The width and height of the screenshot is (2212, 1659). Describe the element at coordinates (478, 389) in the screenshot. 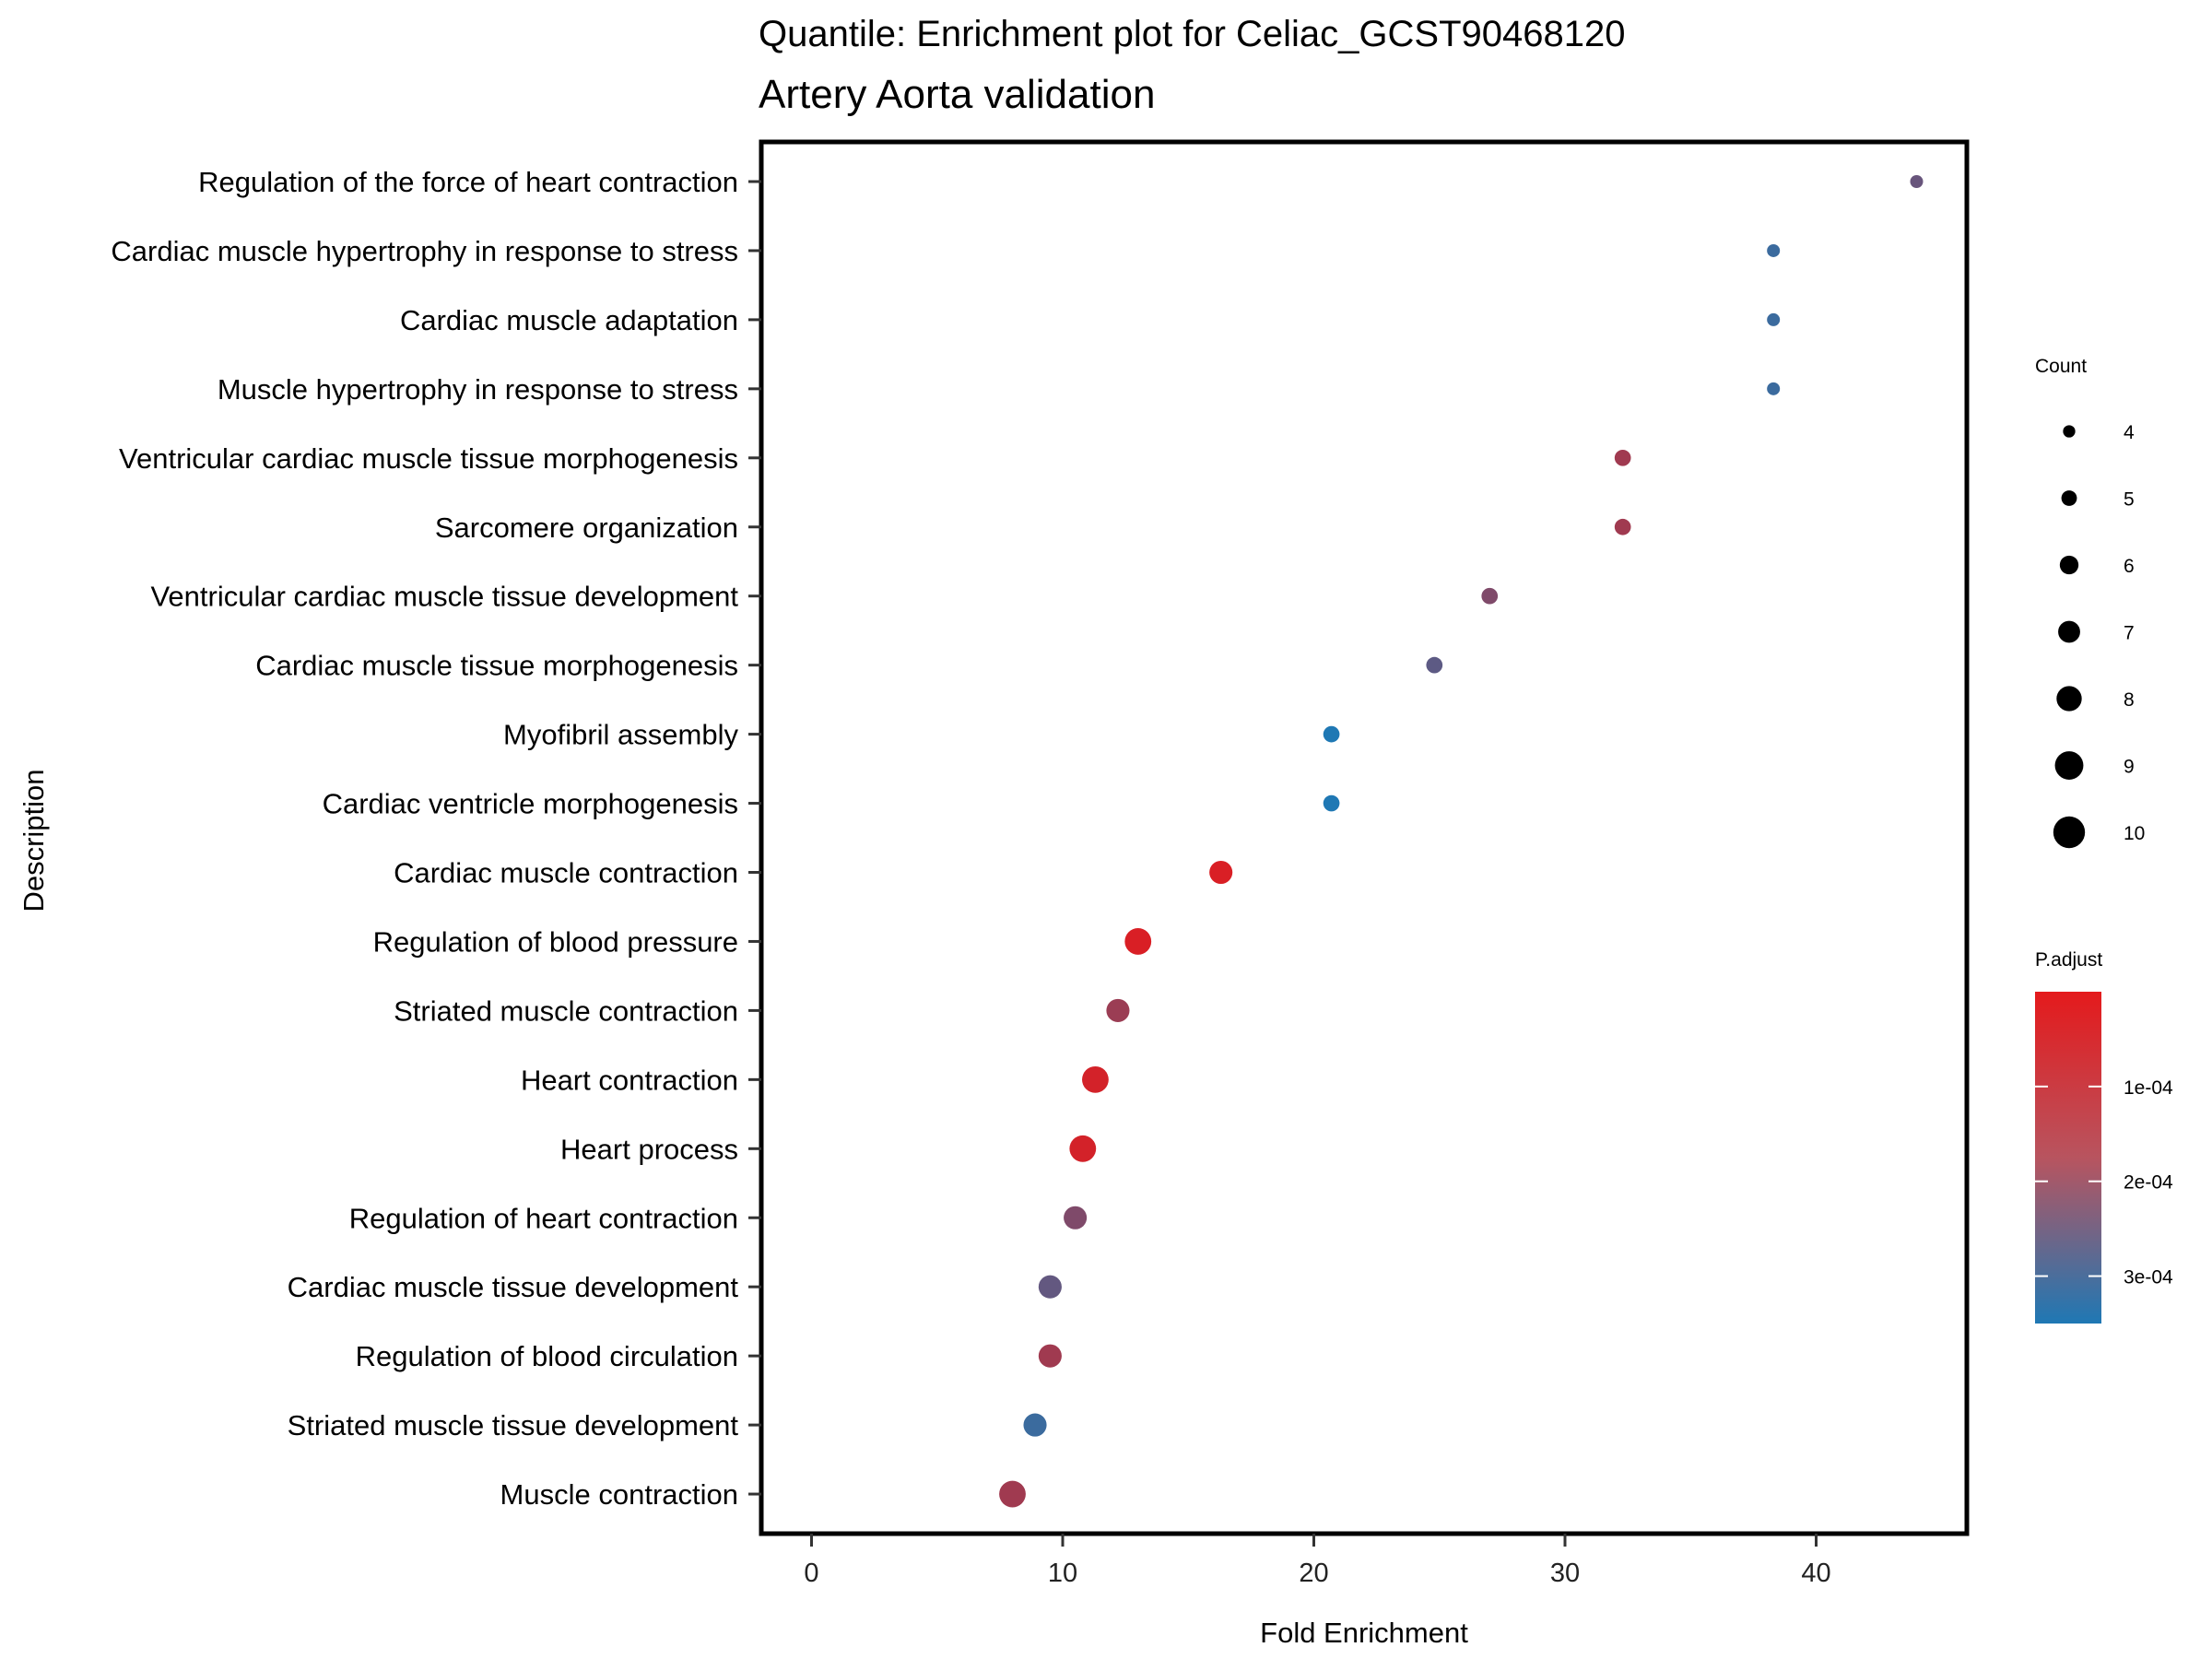

I see `y-tick-label: Muscle hypertrophy in response to stress` at that location.